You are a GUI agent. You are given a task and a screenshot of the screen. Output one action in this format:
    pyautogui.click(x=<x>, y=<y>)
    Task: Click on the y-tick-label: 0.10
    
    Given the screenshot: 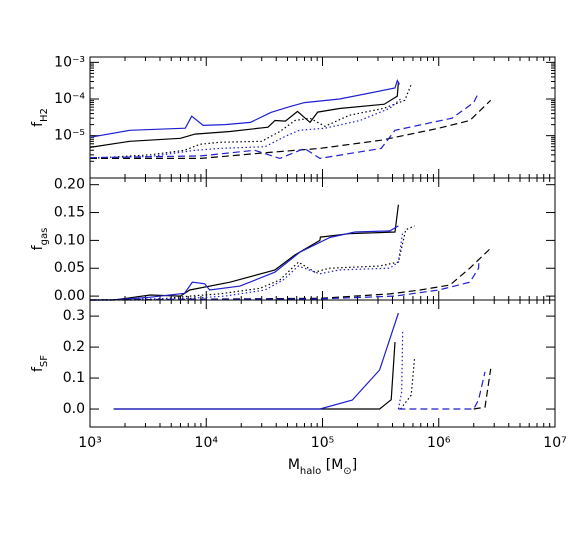 What is the action you would take?
    pyautogui.click(x=69, y=240)
    